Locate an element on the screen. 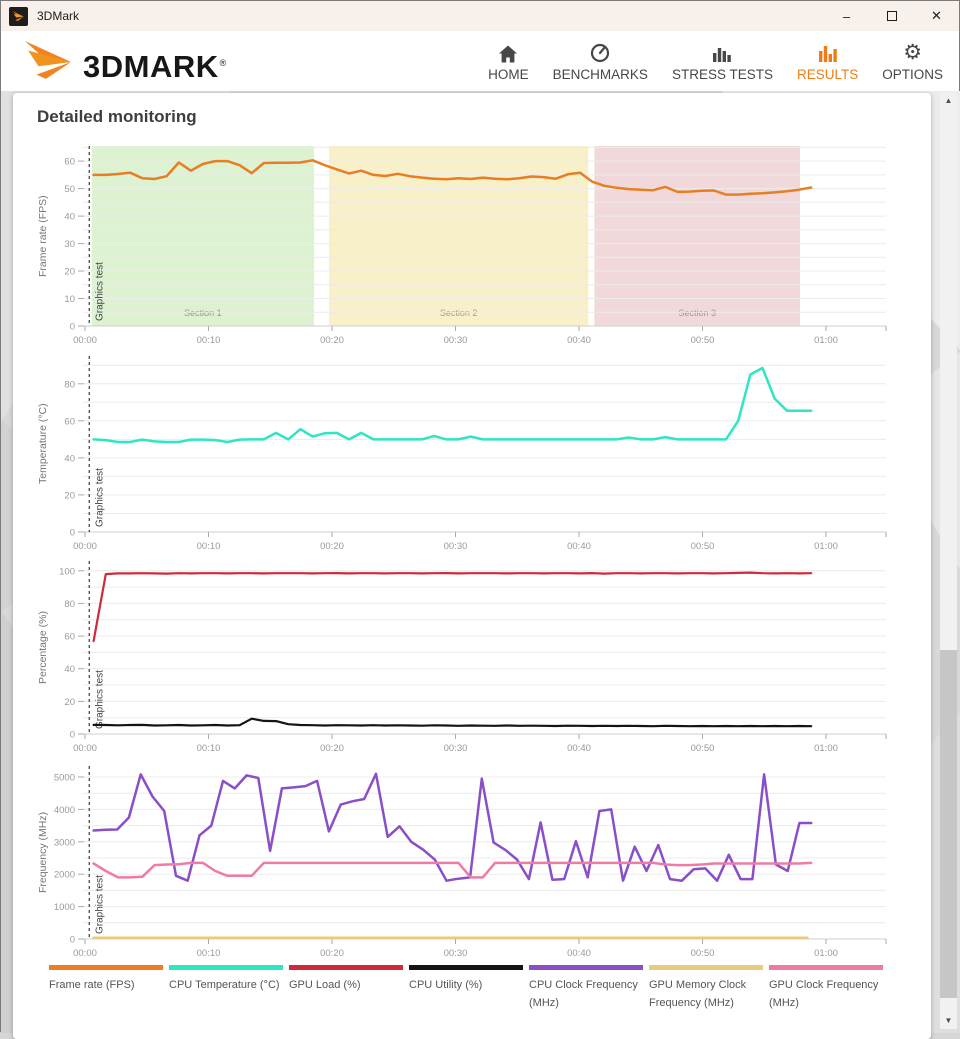  gear-icon: ⚙ is located at coordinates (913, 52).